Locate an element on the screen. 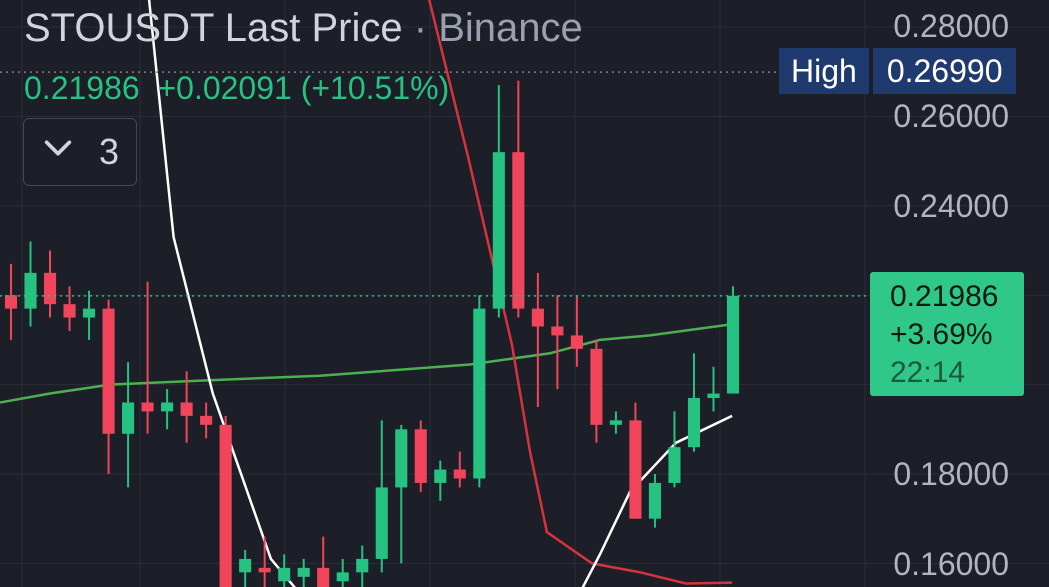 This screenshot has width=1049, height=587. indicator-count: 3 is located at coordinates (109, 151).